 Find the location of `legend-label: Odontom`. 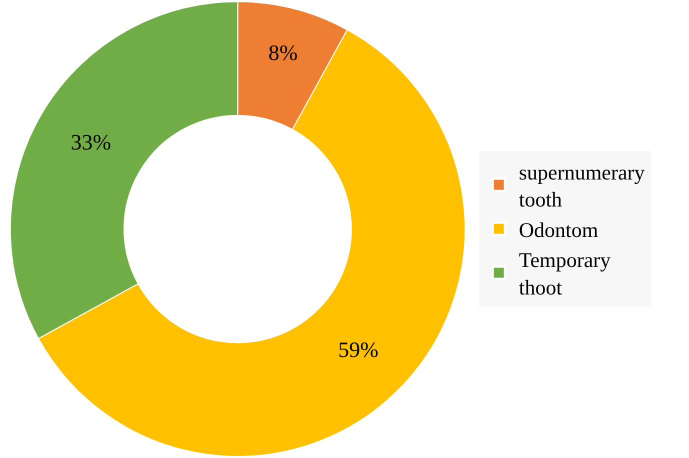

legend-label: Odontom is located at coordinates (558, 230).